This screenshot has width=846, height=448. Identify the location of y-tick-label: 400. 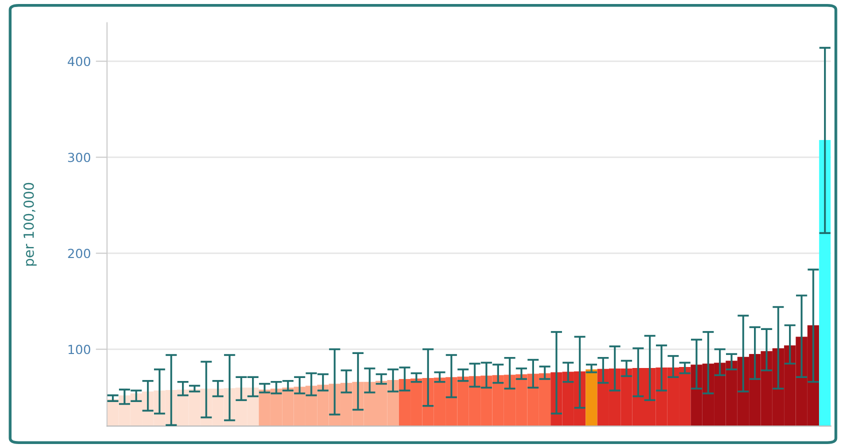
(79, 61).